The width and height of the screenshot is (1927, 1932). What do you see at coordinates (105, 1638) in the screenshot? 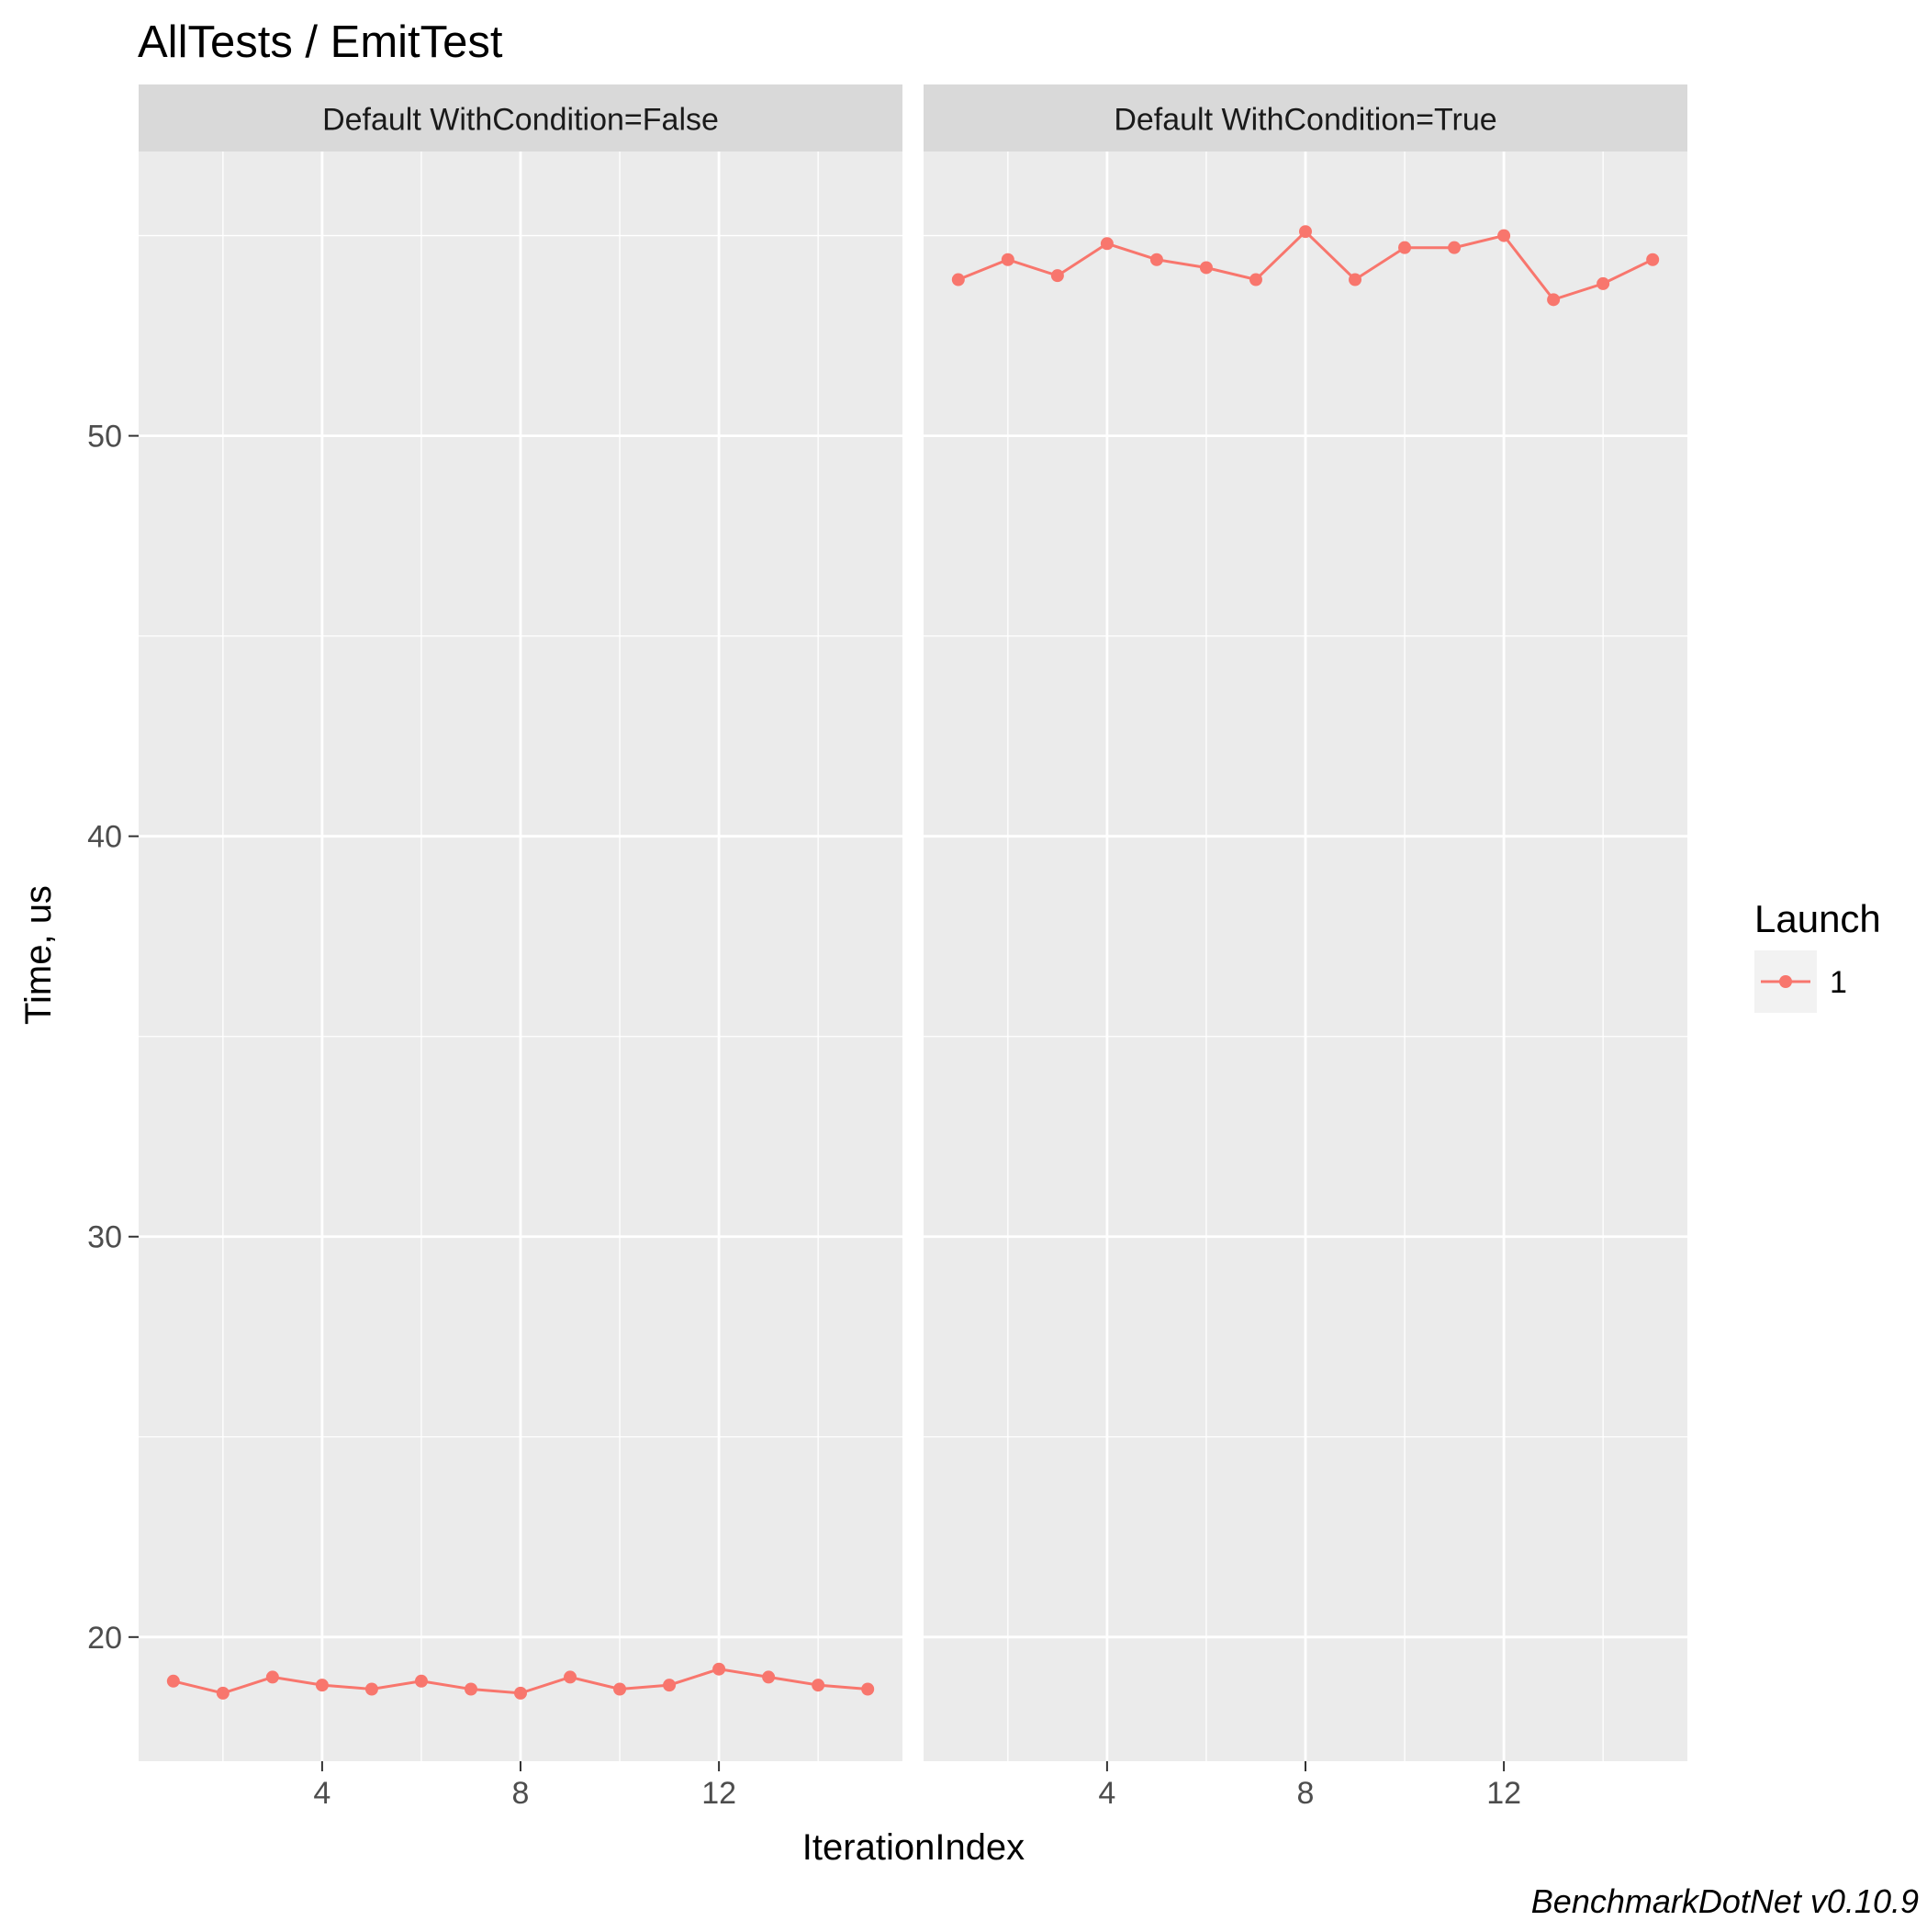
I see `y-tick-label: 20` at bounding box center [105, 1638].